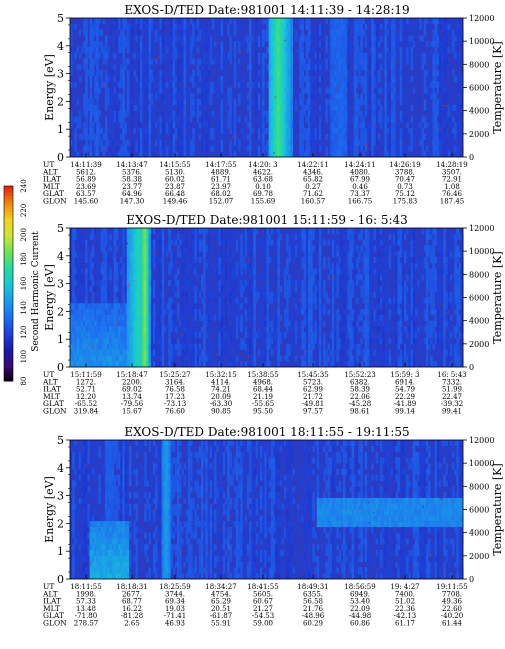  I want to click on orbit-cell: 61.71, so click(221, 180).